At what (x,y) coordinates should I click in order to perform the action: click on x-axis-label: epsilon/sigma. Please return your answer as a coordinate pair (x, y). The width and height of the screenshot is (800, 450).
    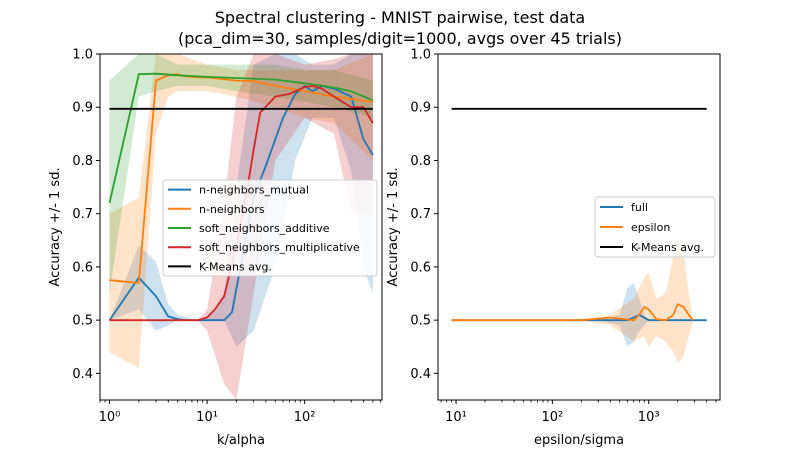
    Looking at the image, I should click on (579, 440).